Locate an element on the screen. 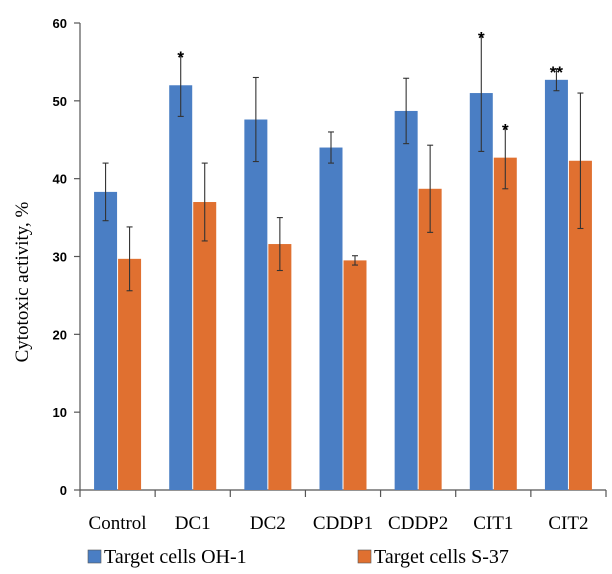 The width and height of the screenshot is (612, 574). y-tick-label: 50 is located at coordinates (60, 101).